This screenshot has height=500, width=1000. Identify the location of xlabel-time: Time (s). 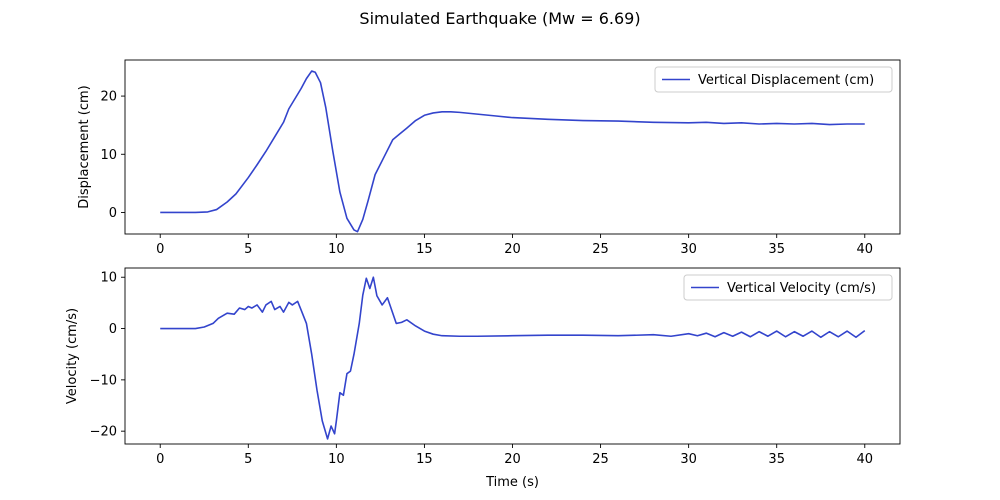
(512, 482).